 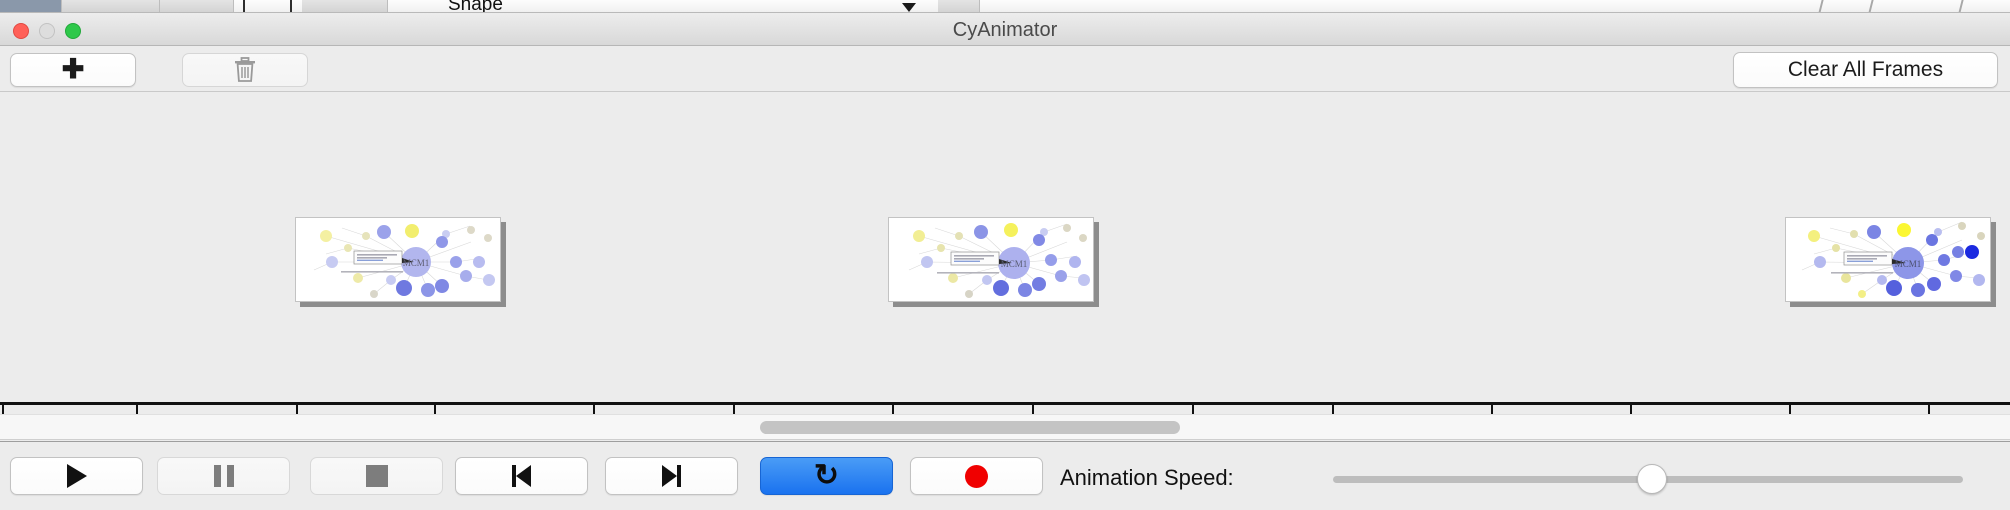 I want to click on pause-icon, so click(x=223, y=476).